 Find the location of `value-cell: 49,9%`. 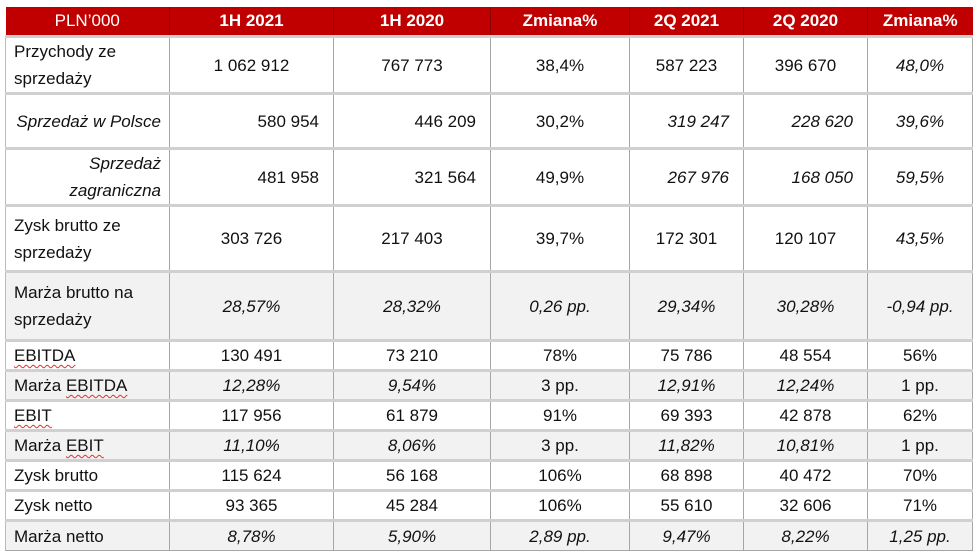

value-cell: 49,9% is located at coordinates (560, 176).